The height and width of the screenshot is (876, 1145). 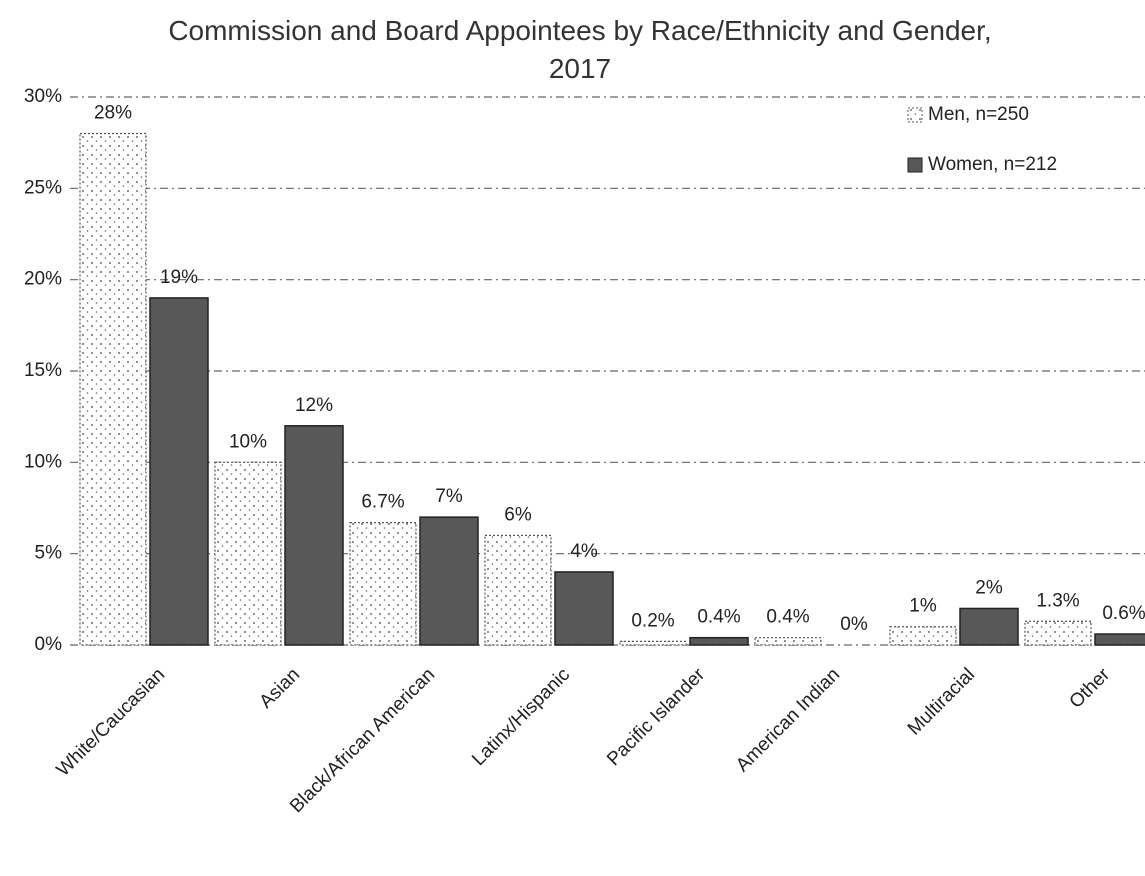 I want to click on y-tick-label: 25%, so click(x=43, y=187).